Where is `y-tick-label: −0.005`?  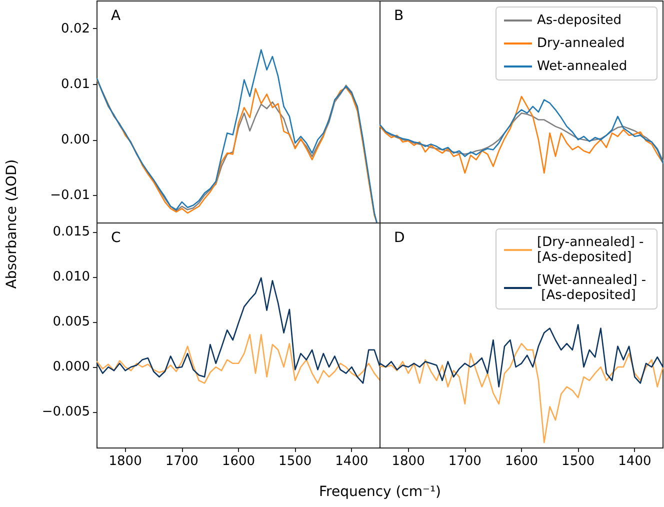
y-tick-label: −0.005 is located at coordinates (66, 412).